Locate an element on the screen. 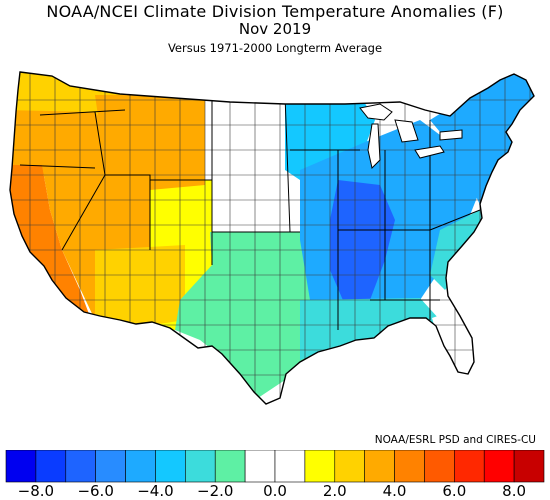 Image resolution: width=550 pixels, height=500 pixels. color-scale-legend: −8.0 −6.0 −4.0 −2.0 0.0 2.0 4.0 6.0 8.0 is located at coordinates (275, 475).